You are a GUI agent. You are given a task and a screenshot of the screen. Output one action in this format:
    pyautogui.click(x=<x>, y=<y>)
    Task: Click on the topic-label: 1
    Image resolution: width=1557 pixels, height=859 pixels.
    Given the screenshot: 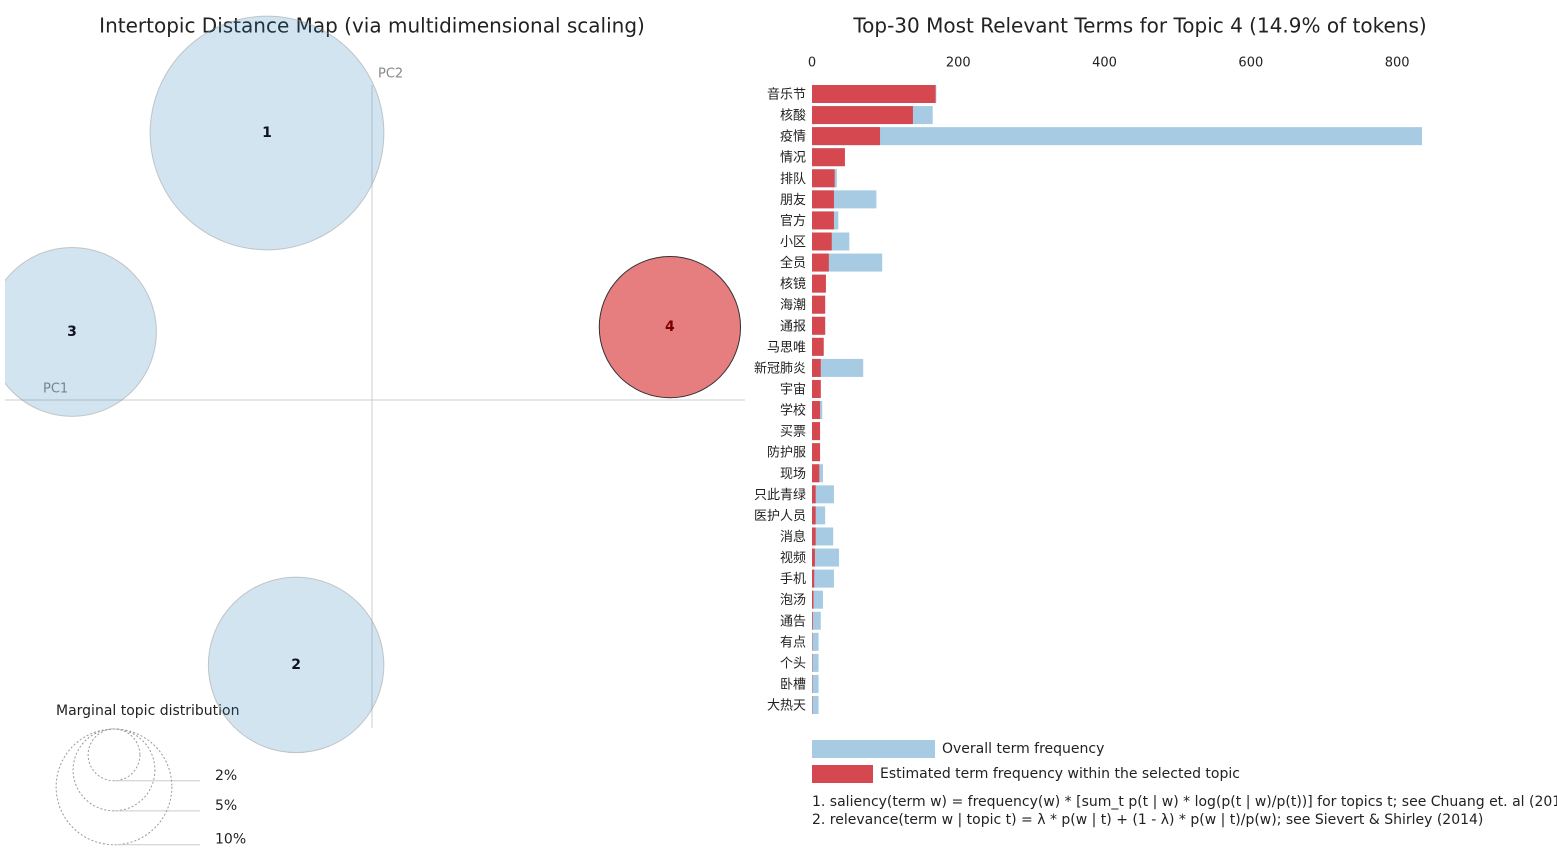 What is the action you would take?
    pyautogui.click(x=267, y=133)
    